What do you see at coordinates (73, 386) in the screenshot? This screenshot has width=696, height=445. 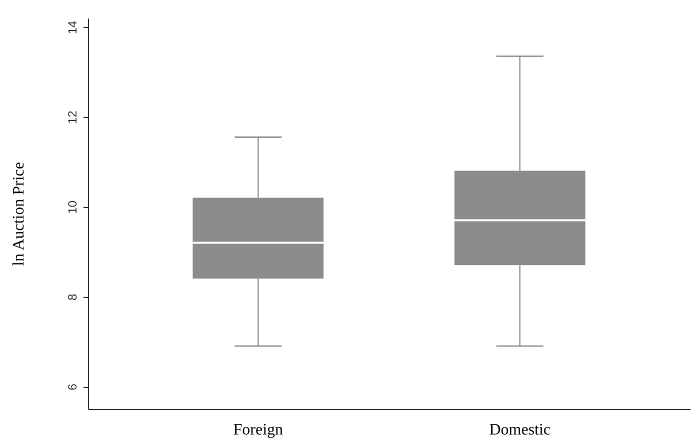 I see `y-tick-label: 6` at bounding box center [73, 386].